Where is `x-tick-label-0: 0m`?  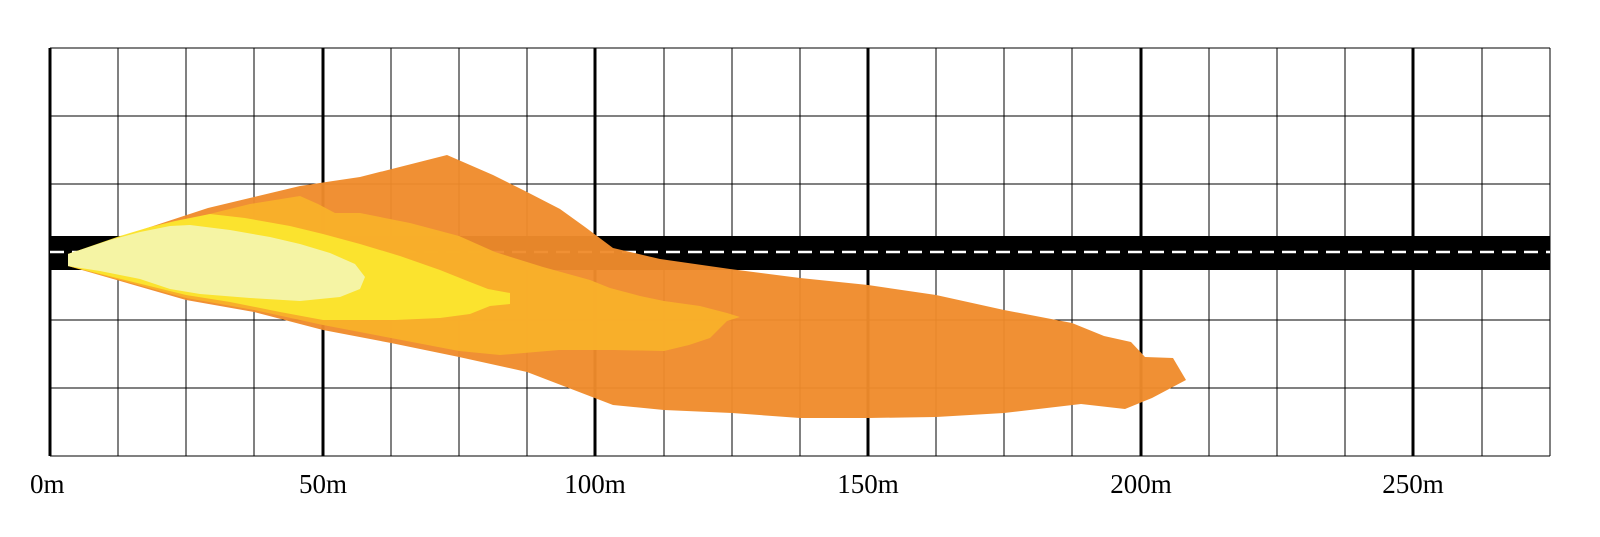 x-tick-label-0: 0m is located at coordinates (47, 484).